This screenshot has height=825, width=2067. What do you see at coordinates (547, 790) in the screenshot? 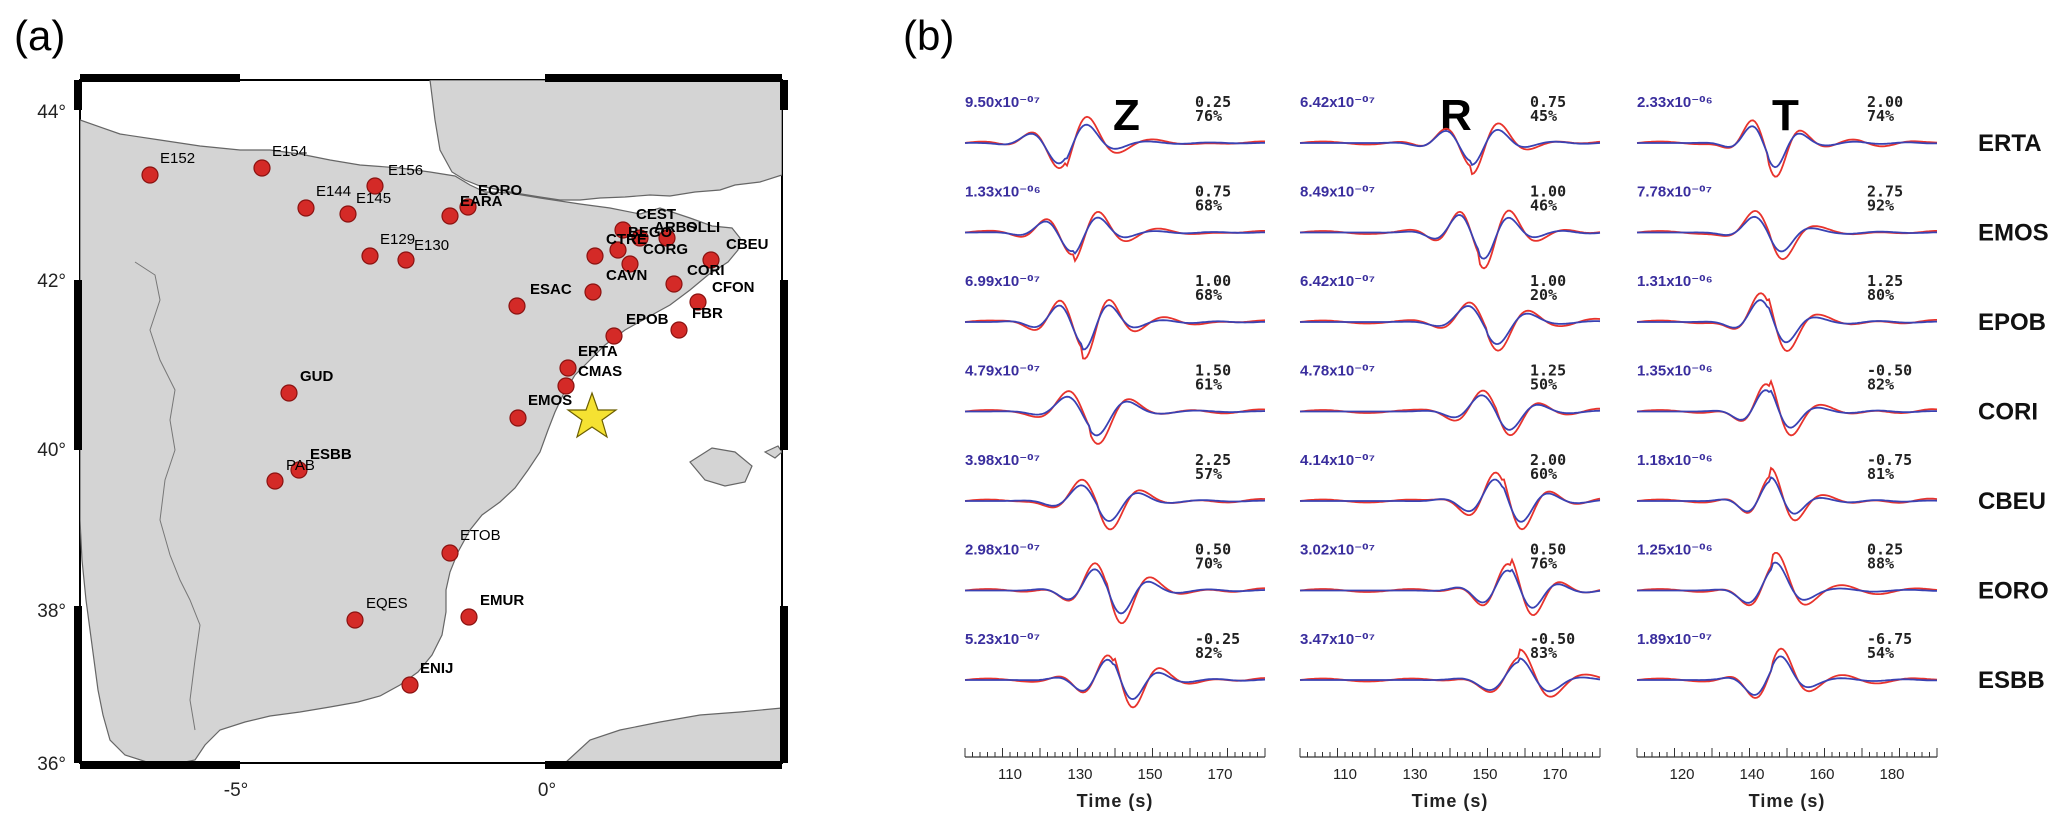
I see `lon-tick-0: 0°` at bounding box center [547, 790].